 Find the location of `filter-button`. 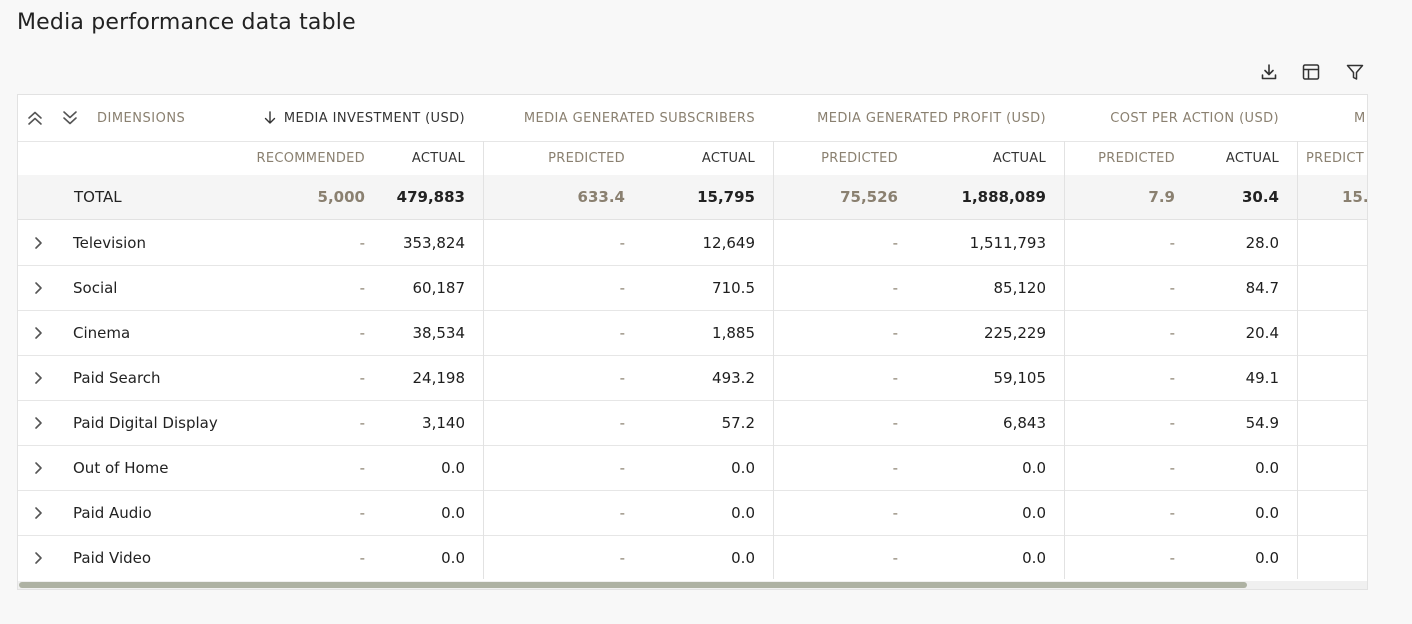

filter-button is located at coordinates (1355, 72).